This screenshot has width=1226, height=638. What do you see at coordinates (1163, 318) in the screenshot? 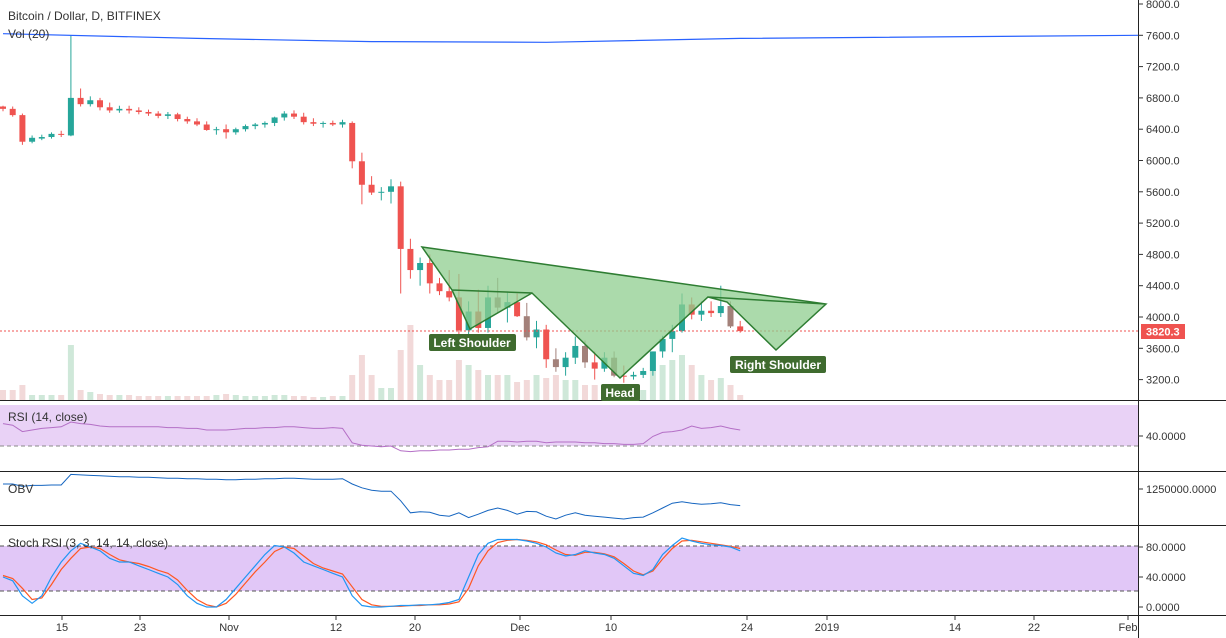
I see `price-tick-label: 4000.0` at bounding box center [1163, 318].